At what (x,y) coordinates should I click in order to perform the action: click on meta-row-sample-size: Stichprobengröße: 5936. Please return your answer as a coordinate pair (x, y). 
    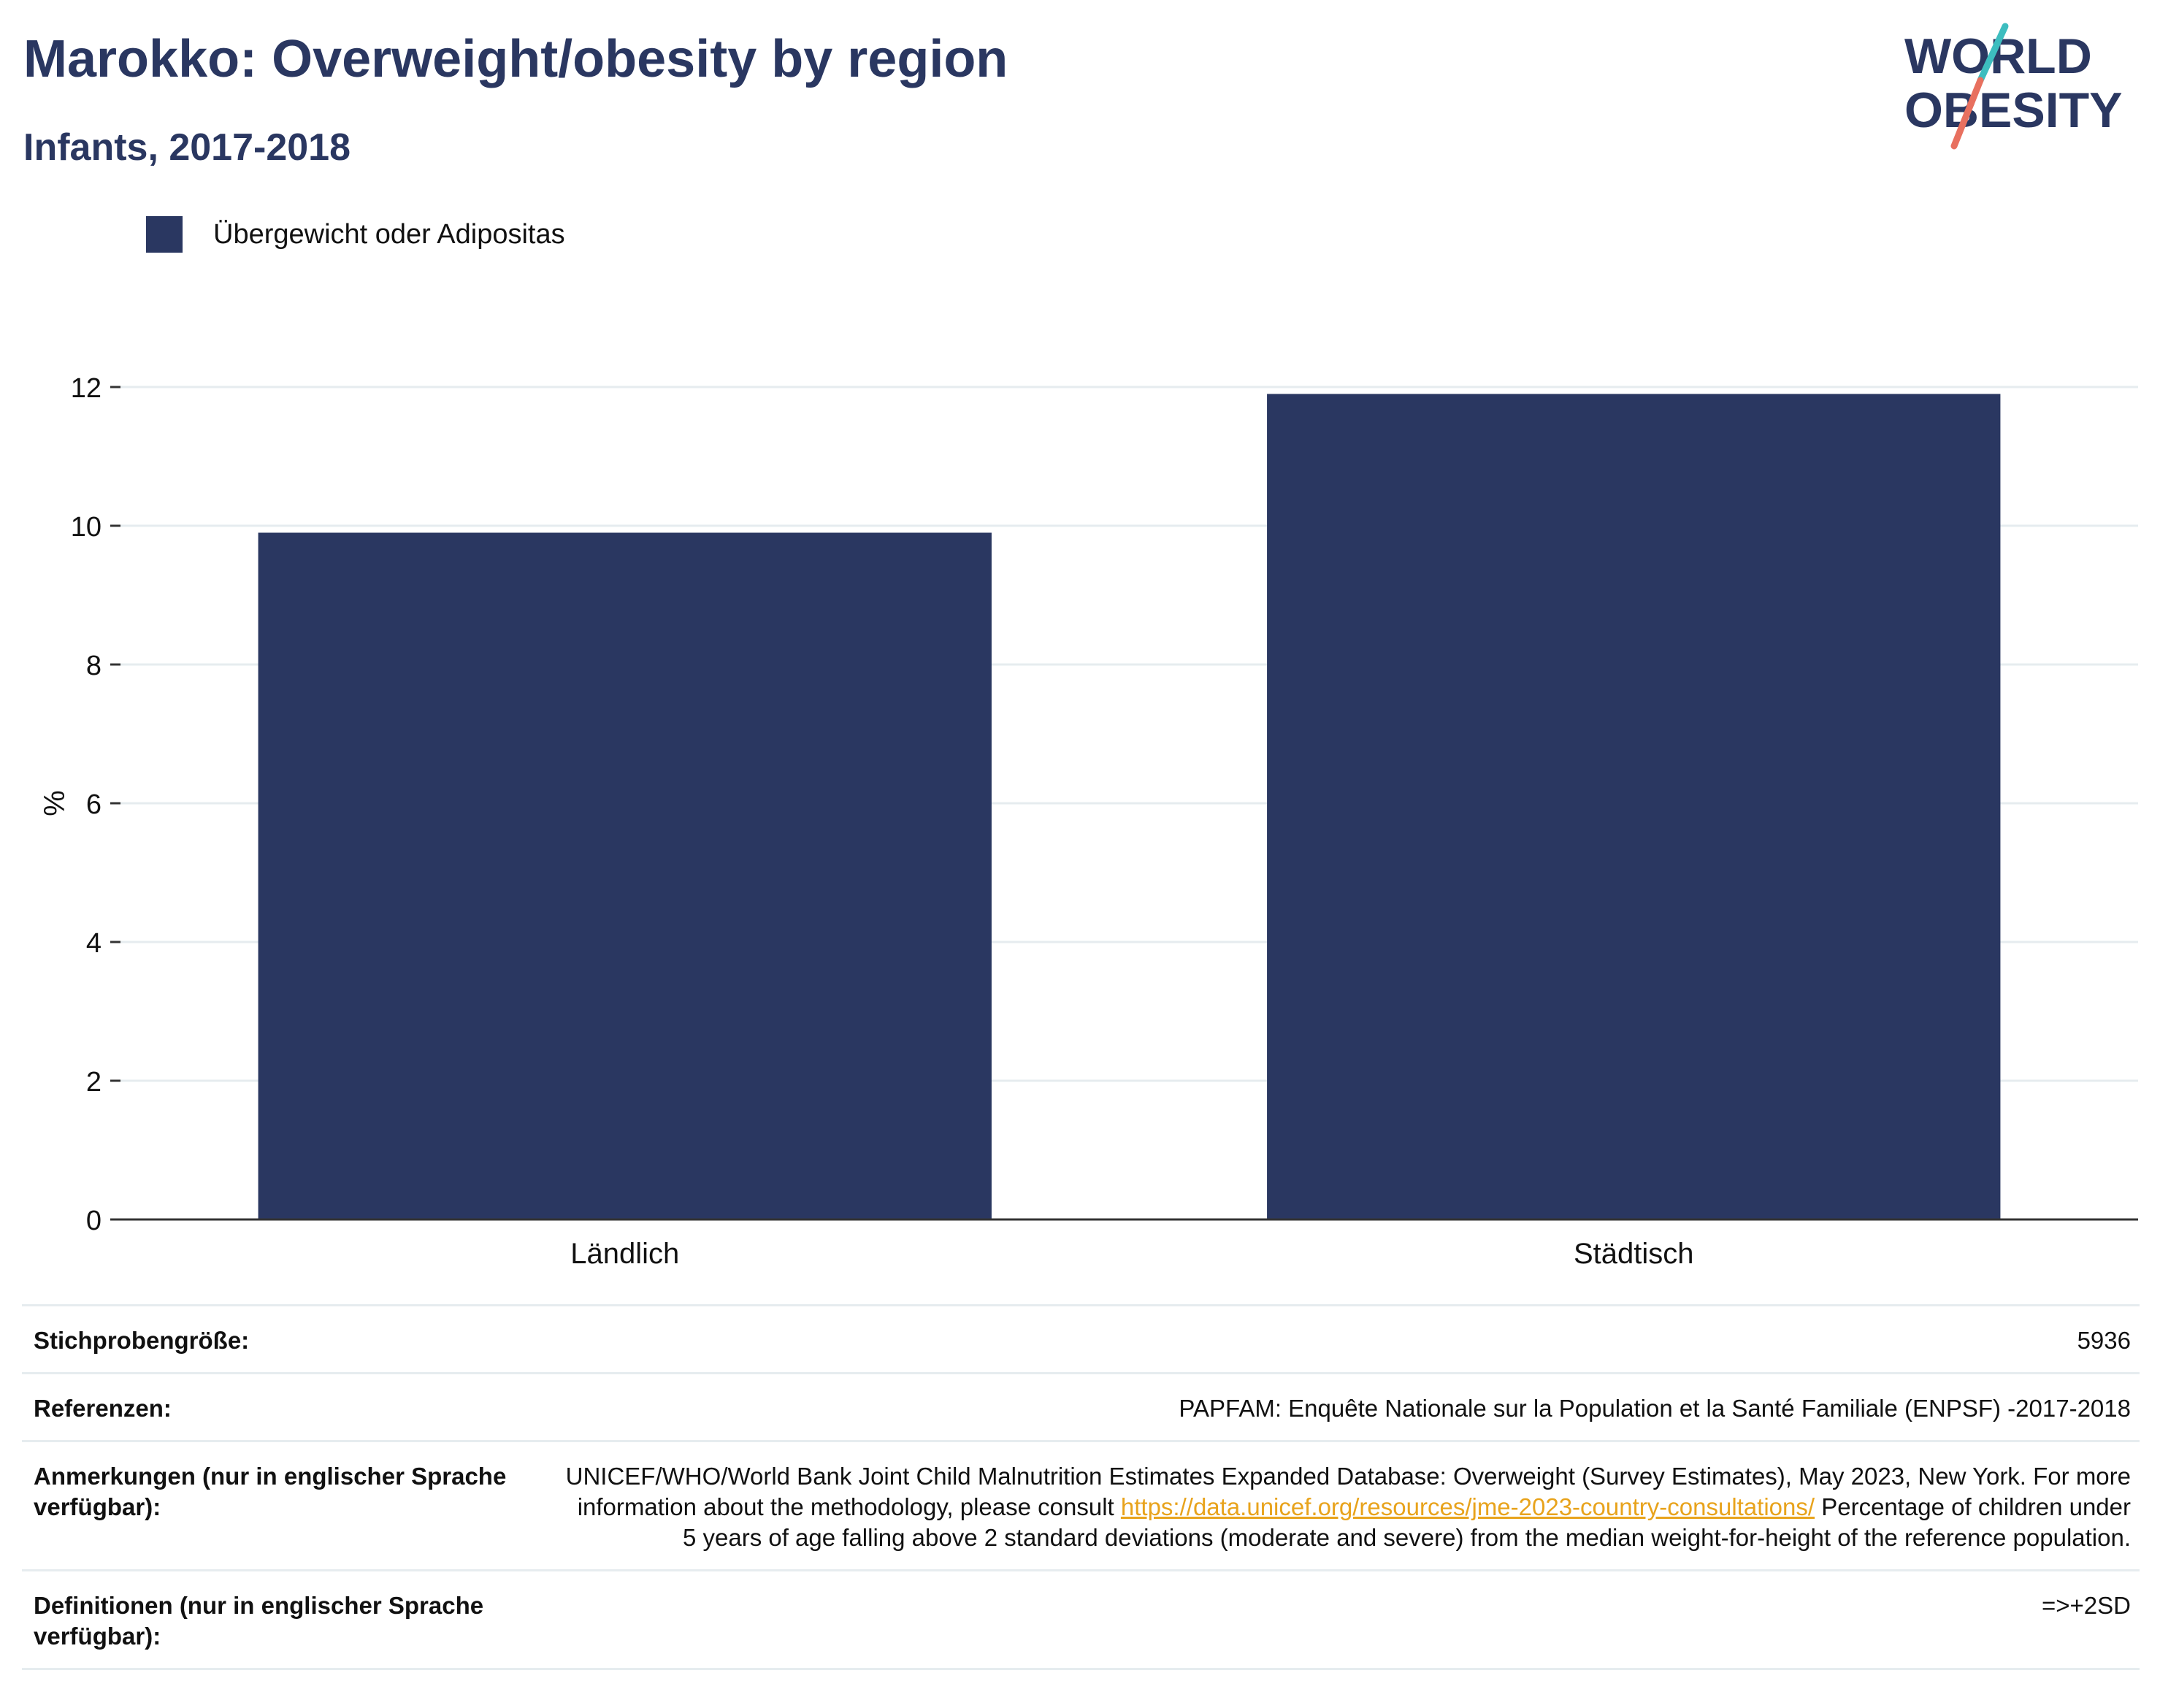
    Looking at the image, I should click on (1081, 1339).